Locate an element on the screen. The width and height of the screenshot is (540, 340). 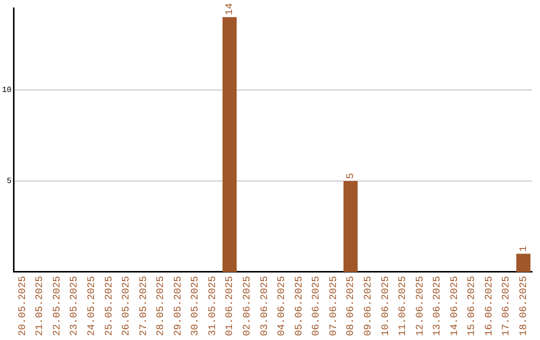
x-tick-label: 26.05.2025 is located at coordinates (127, 306).